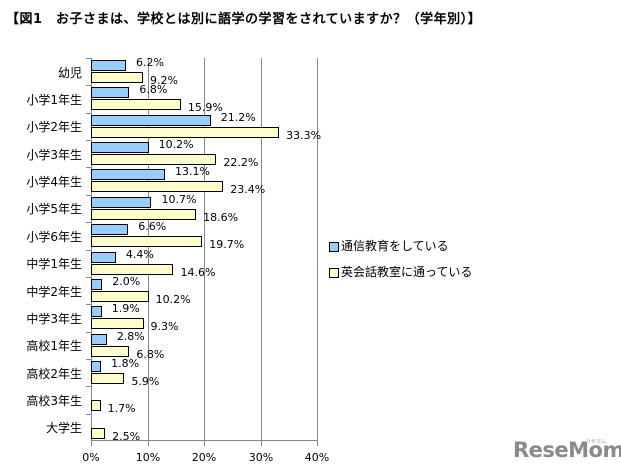 The height and width of the screenshot is (476, 621). What do you see at coordinates (54, 346) in the screenshot?
I see `category-label: 高校1年生` at bounding box center [54, 346].